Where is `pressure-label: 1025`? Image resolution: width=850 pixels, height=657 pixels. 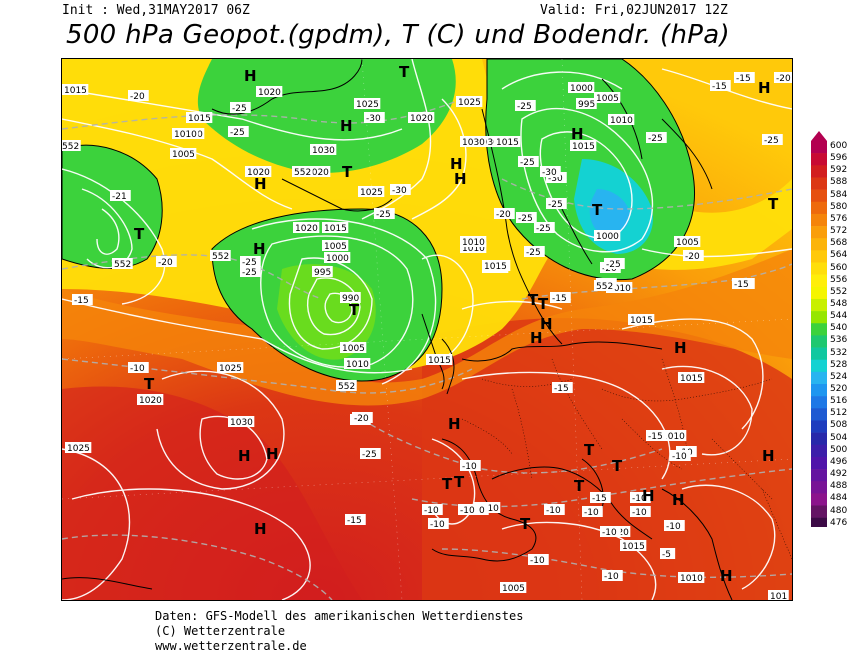
pressure-label: 1025 is located at coordinates (78, 449).